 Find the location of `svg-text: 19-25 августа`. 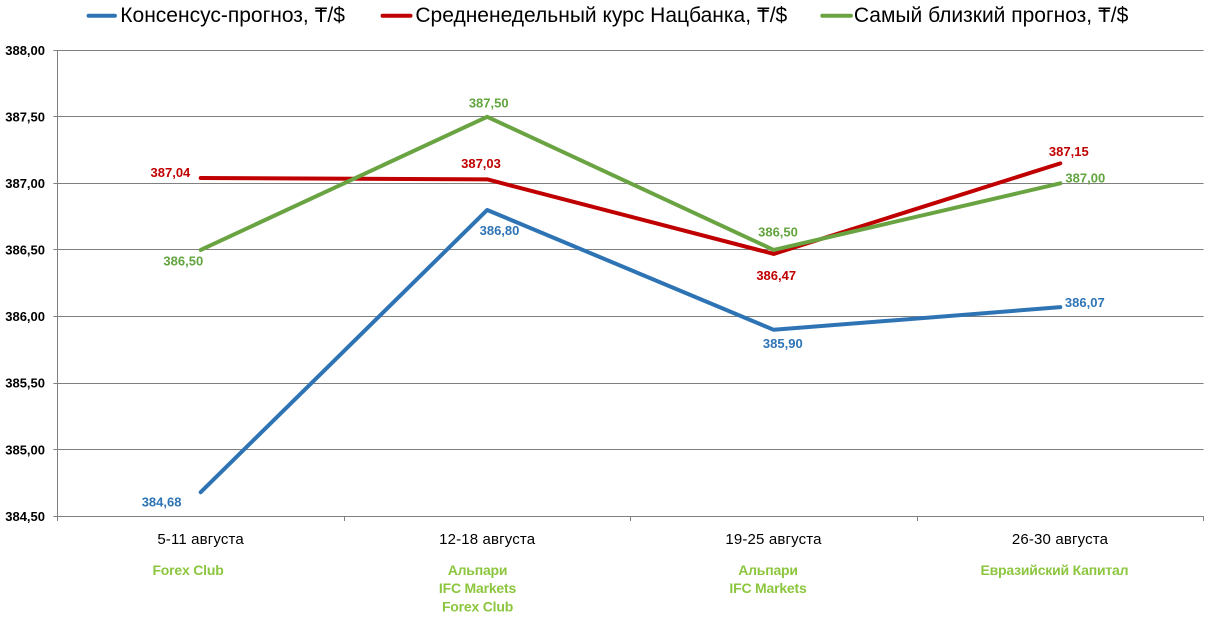

svg-text: 19-25 августа is located at coordinates (773, 539).